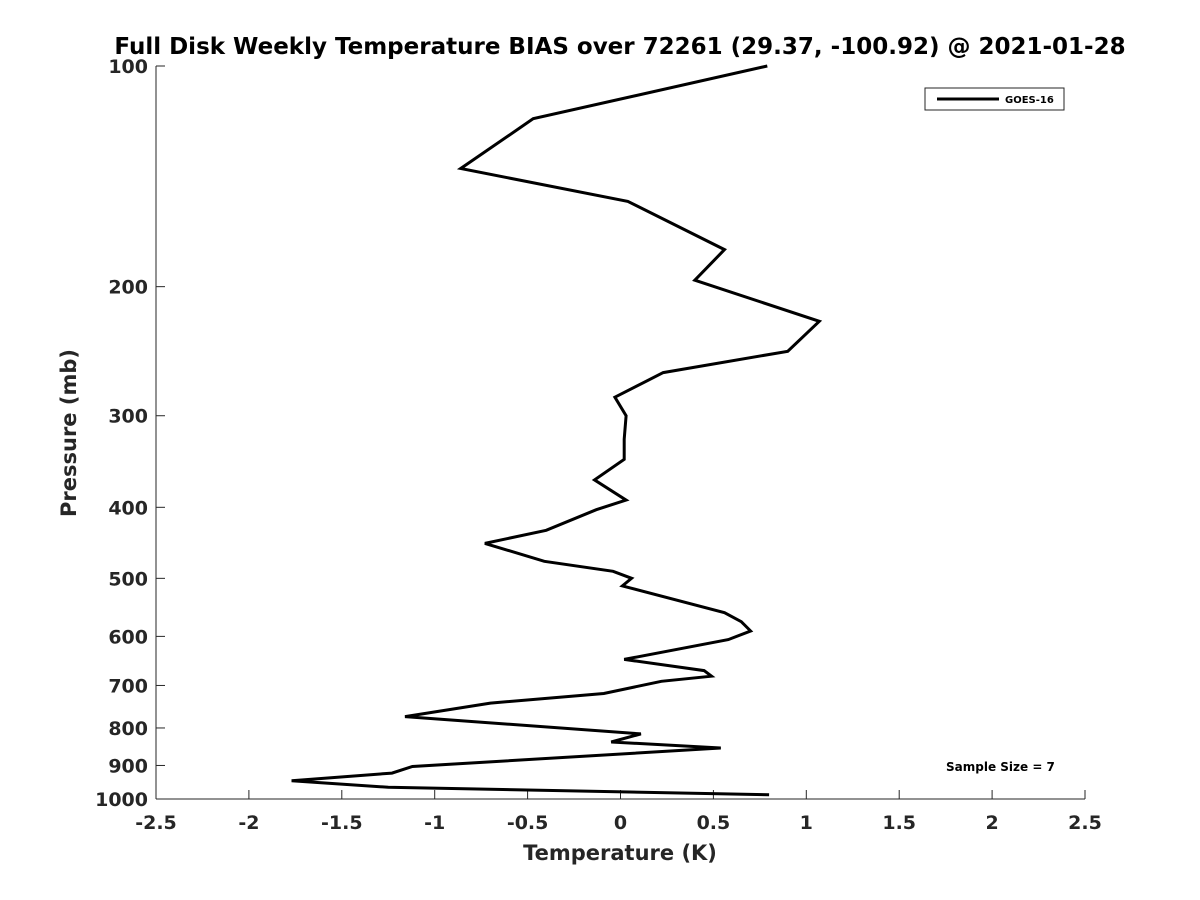 The image size is (1200, 900). What do you see at coordinates (620, 823) in the screenshot?
I see `x-tick-label: 0` at bounding box center [620, 823].